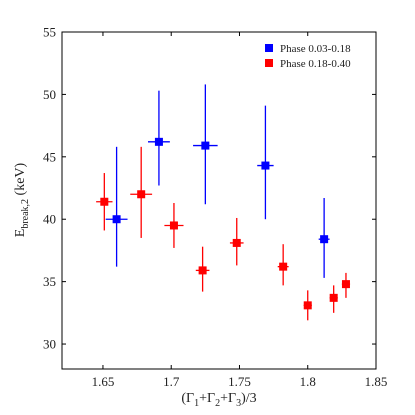 This screenshot has height=415, width=415. I want to click on x-tick-label: 1.8, so click(308, 381).